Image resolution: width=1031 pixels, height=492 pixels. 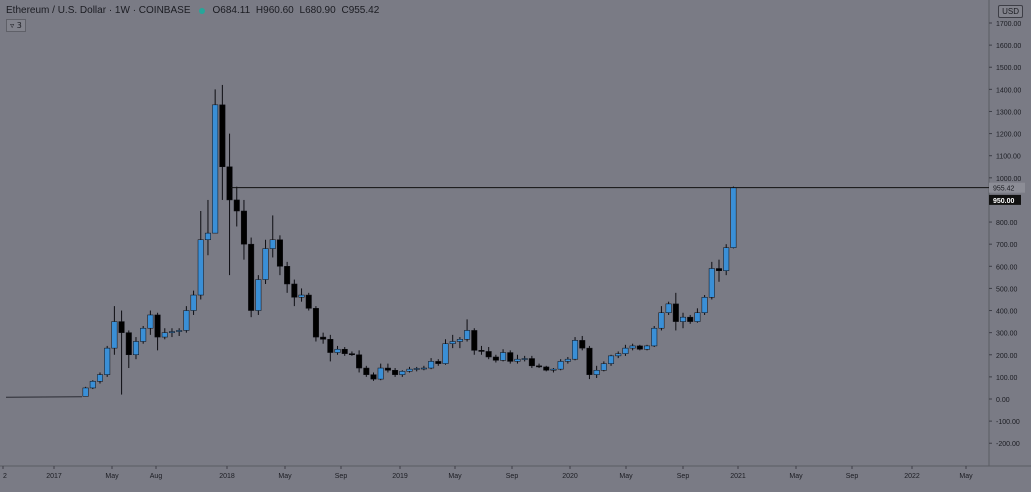 I want to click on time-tick-label: Aug, so click(x=156, y=476).